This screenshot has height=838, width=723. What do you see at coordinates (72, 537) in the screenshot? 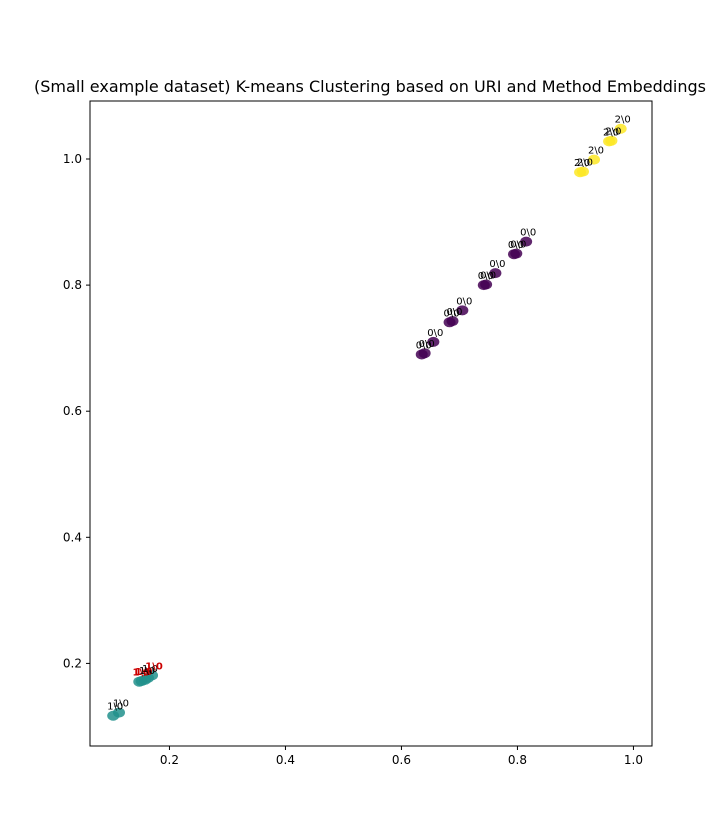
I see `y-tick-label: 0.4` at bounding box center [72, 537].